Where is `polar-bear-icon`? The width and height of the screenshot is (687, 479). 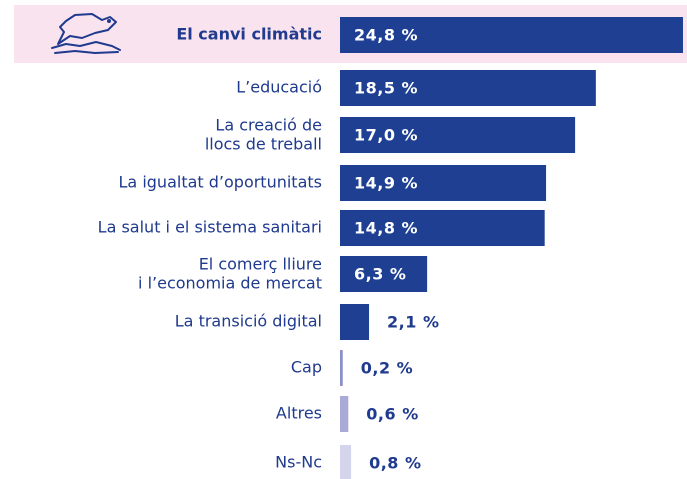 polar-bear-icon is located at coordinates (86, 33).